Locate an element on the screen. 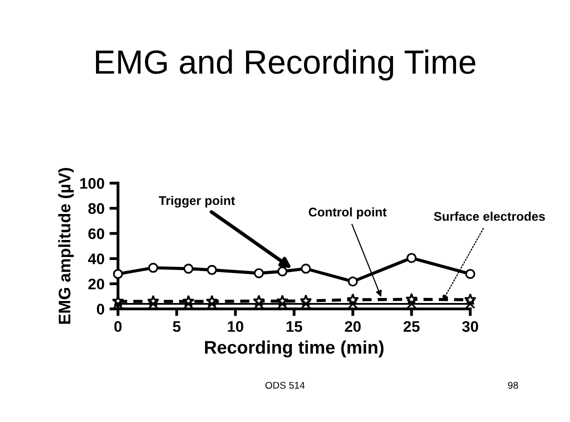  x-tick-label: 0 is located at coordinates (118, 326).